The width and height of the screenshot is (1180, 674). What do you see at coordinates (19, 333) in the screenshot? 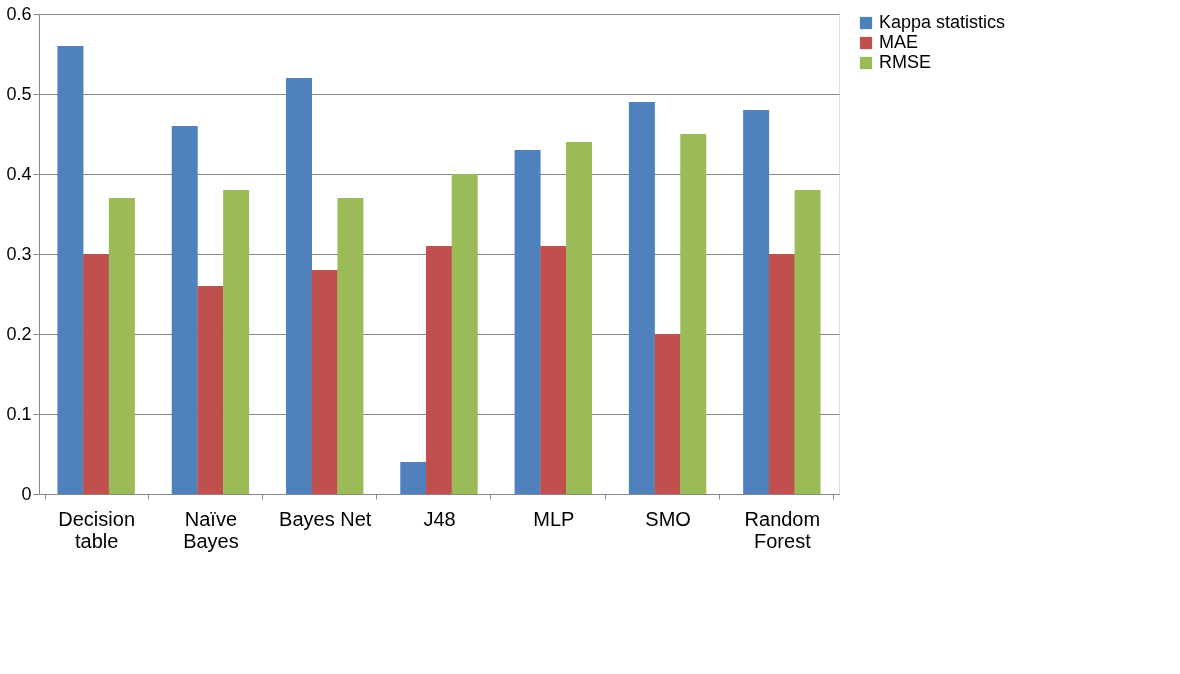
I see `y-tick-label: 0.2` at bounding box center [19, 333].